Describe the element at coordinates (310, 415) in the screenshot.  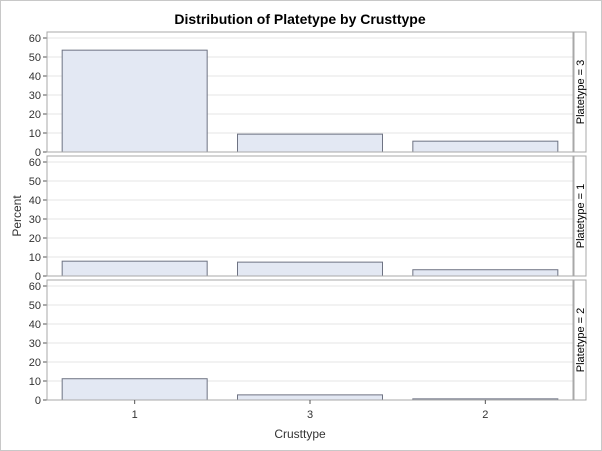
I see `x-tick-label: 3` at that location.